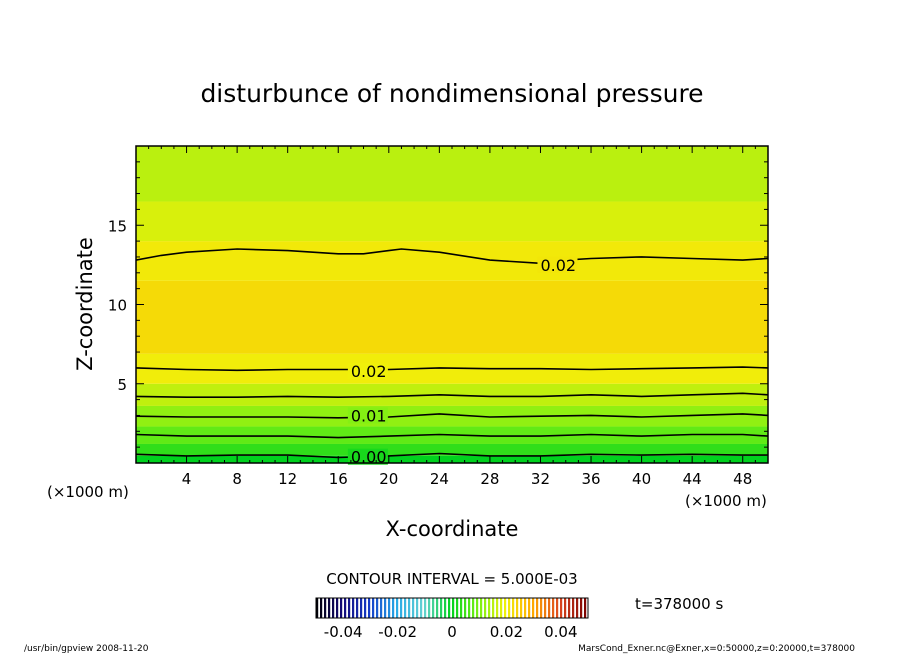 This screenshot has height=654, width=904. Describe the element at coordinates (451, 579) in the screenshot. I see `contour-interval-text: CONTOUR INTERVAL = 5.000E-03` at that location.